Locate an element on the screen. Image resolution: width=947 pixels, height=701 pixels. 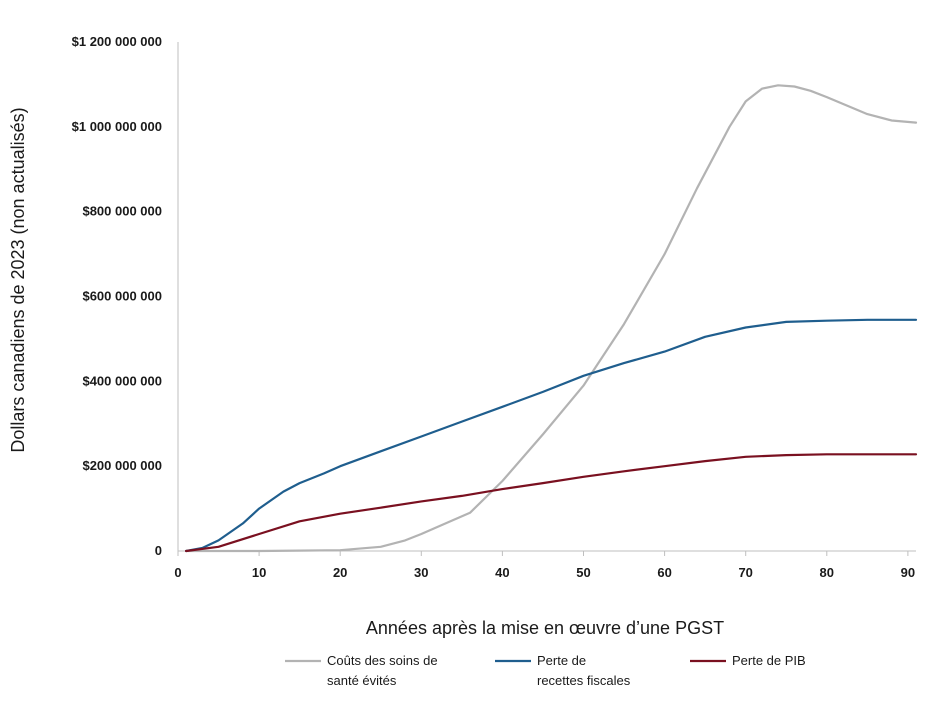
y-tick-label: $1 200 000 000 is located at coordinates (117, 41).